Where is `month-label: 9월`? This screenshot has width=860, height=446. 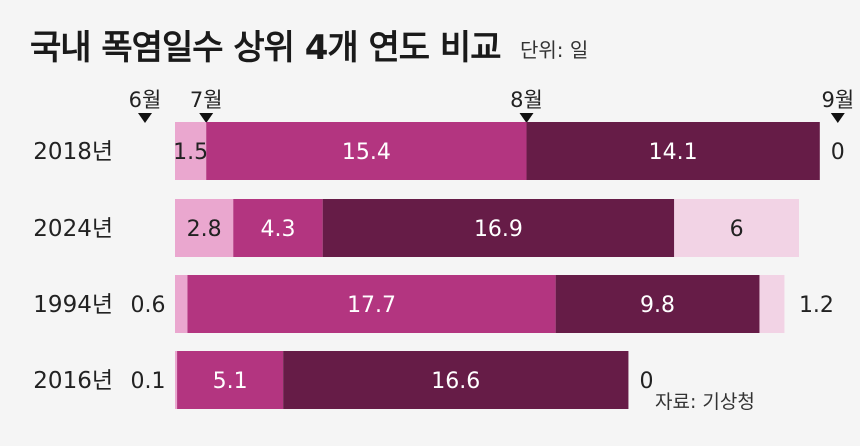
month-label: 9월 is located at coordinates (837, 100).